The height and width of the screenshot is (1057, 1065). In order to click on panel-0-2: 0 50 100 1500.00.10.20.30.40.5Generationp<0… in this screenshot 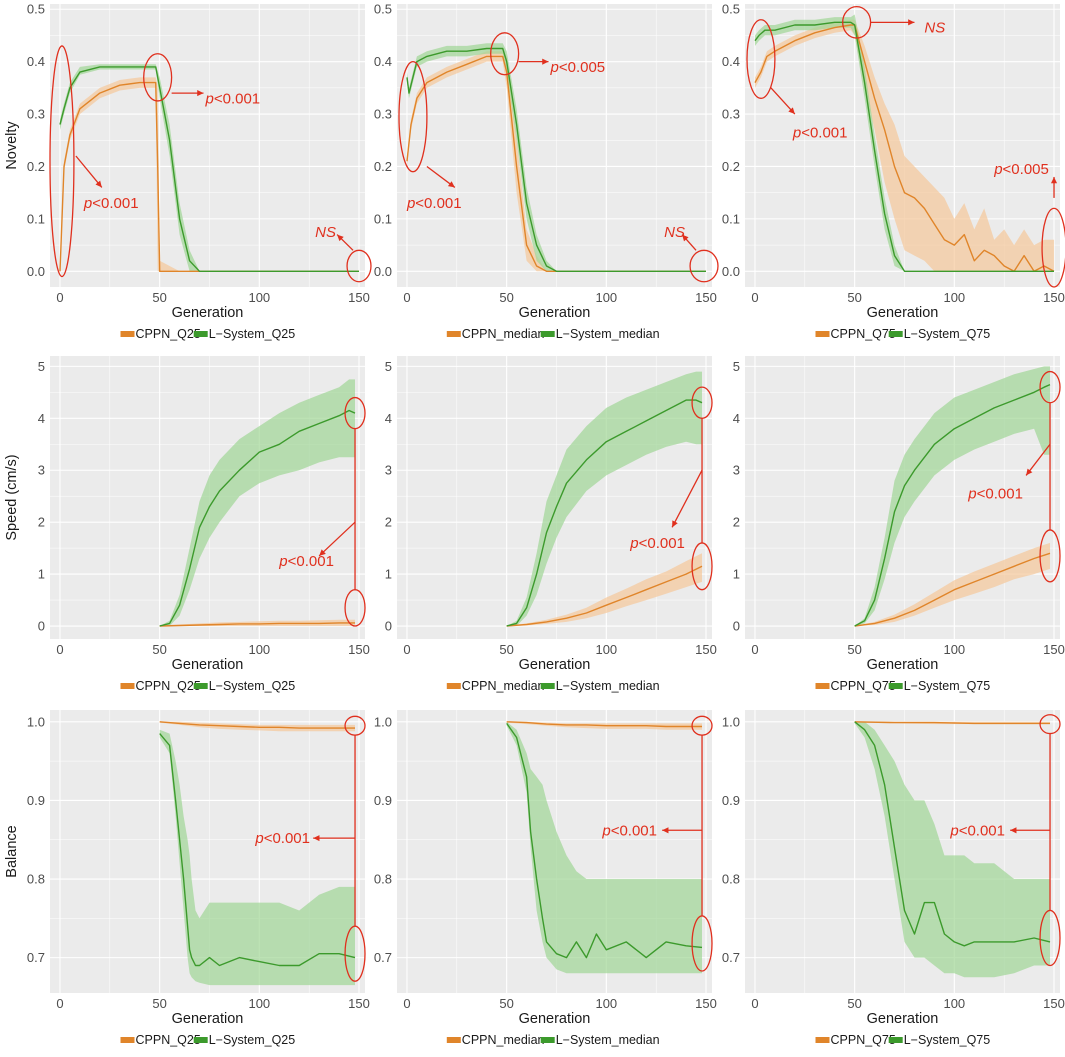, I will do `click(893, 171)`.